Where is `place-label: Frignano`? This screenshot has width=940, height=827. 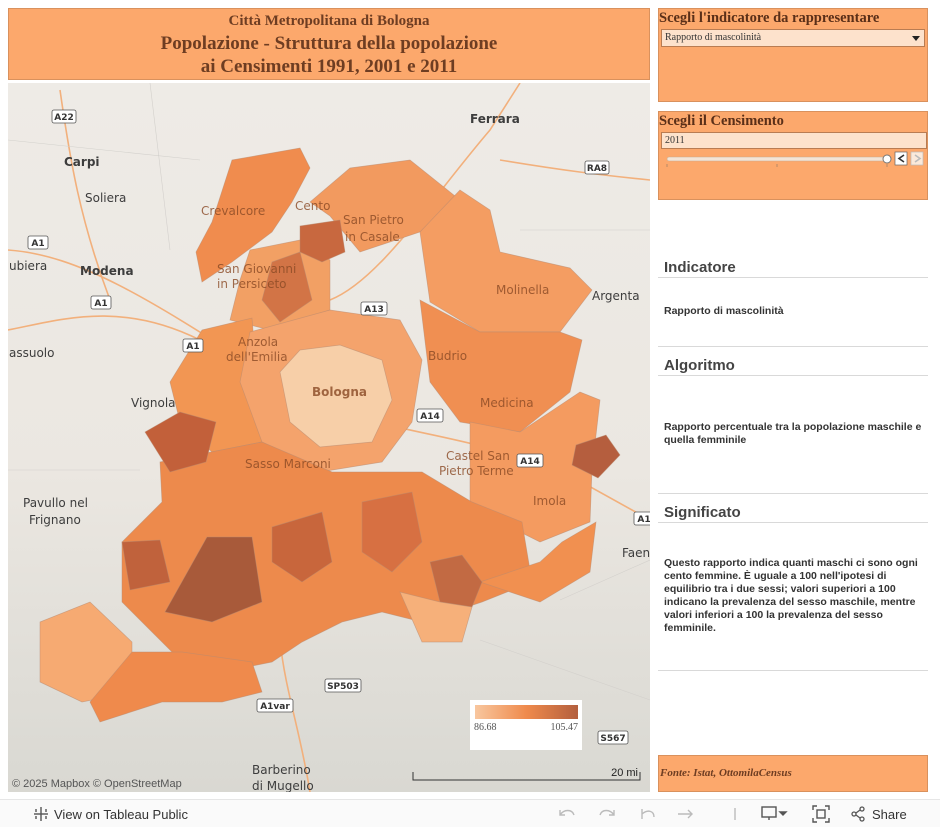
place-label: Frignano is located at coordinates (55, 520).